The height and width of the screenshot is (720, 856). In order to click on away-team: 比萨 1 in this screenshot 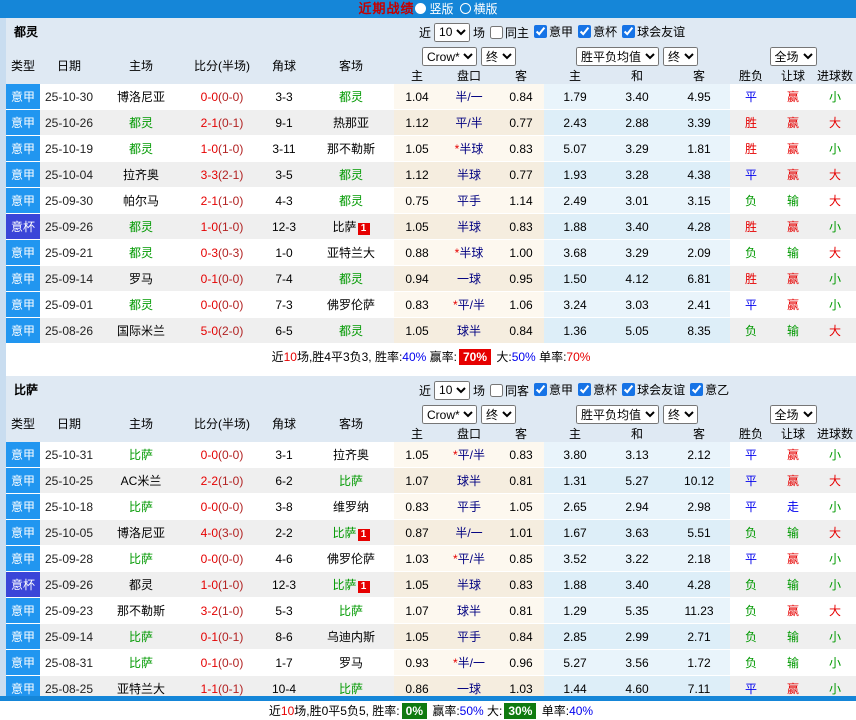, I will do `click(351, 226)`.